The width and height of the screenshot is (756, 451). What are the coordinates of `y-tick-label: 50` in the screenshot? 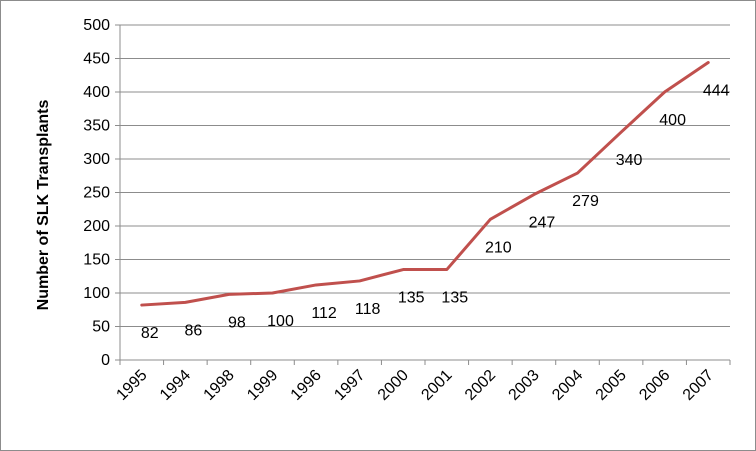 It's located at (101, 327).